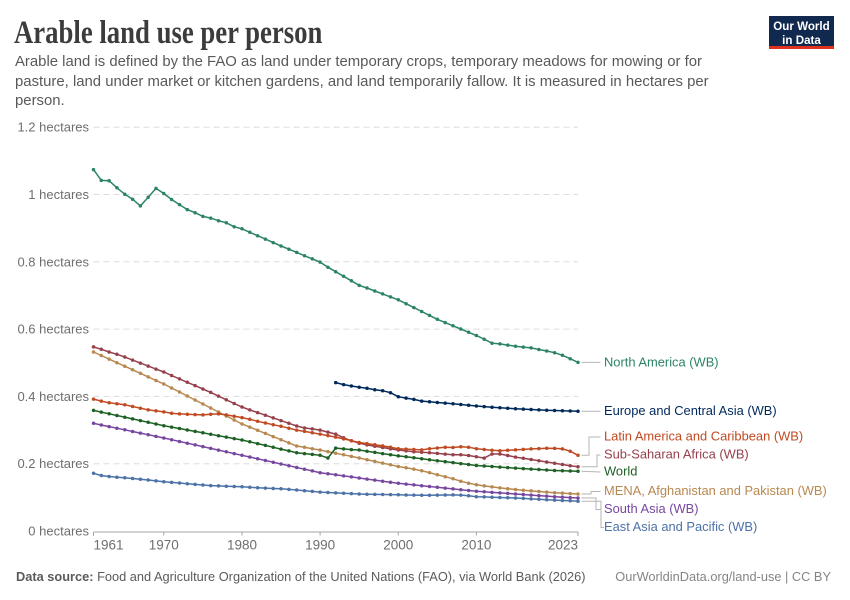  What do you see at coordinates (620, 471) in the screenshot?
I see `svg-text: World` at bounding box center [620, 471].